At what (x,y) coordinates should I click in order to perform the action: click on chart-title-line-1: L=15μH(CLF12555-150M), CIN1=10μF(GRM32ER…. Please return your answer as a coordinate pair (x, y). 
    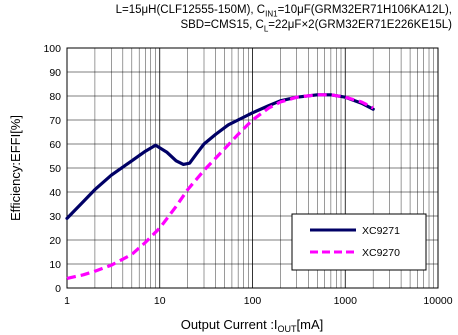
    Looking at the image, I should click on (283, 11).